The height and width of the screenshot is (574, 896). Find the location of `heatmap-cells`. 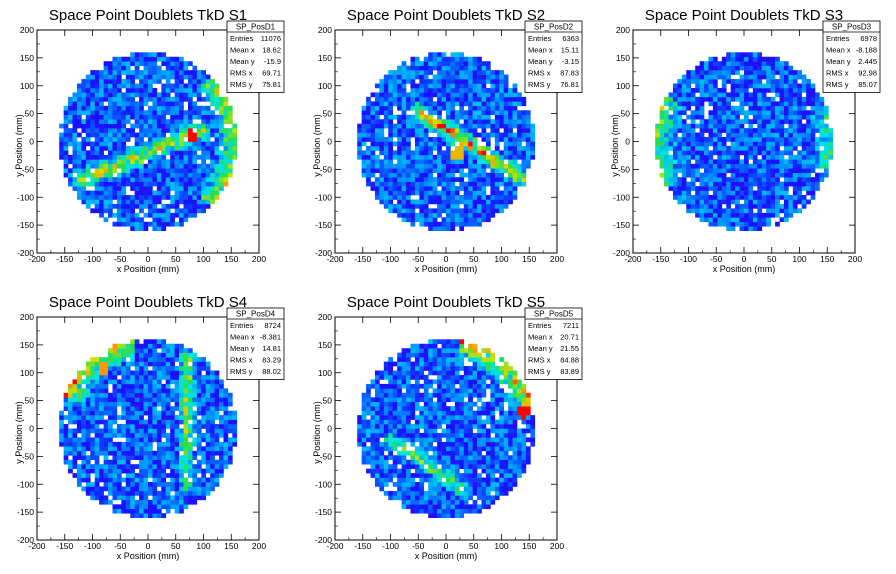

heatmap-cells is located at coordinates (744, 141).